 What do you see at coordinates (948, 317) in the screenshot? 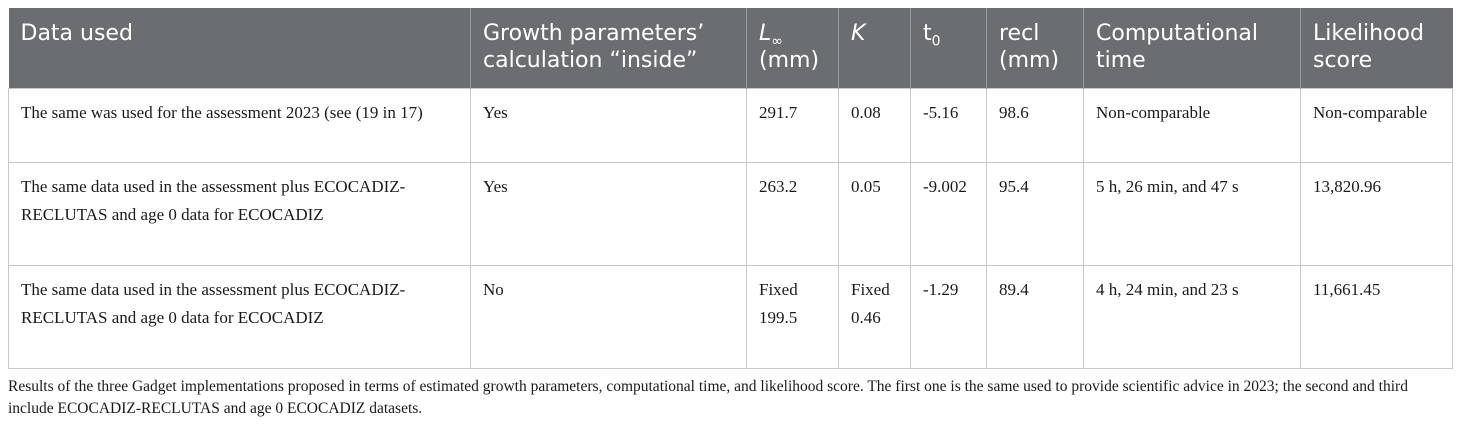
I see `cell-t0: -1.29` at bounding box center [948, 317].